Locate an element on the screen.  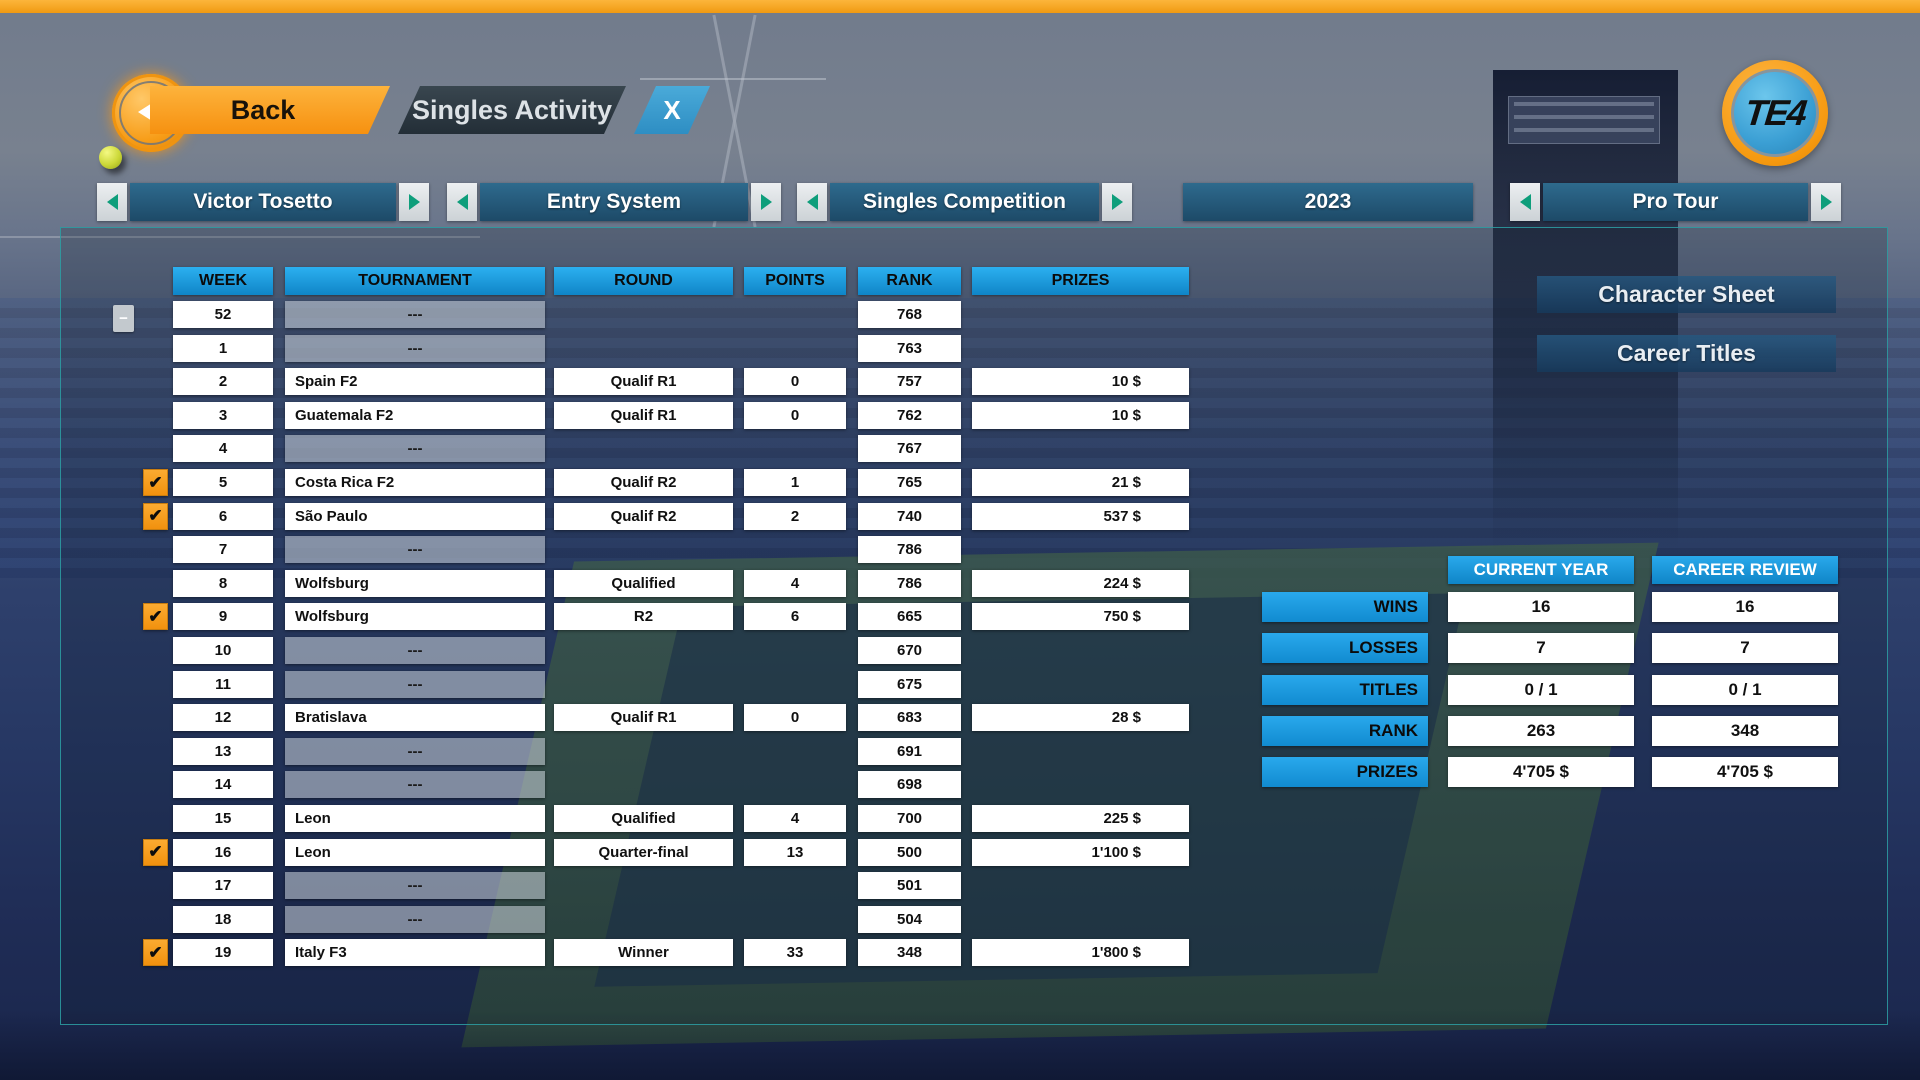
stat-label: WINS is located at coordinates (1345, 607).